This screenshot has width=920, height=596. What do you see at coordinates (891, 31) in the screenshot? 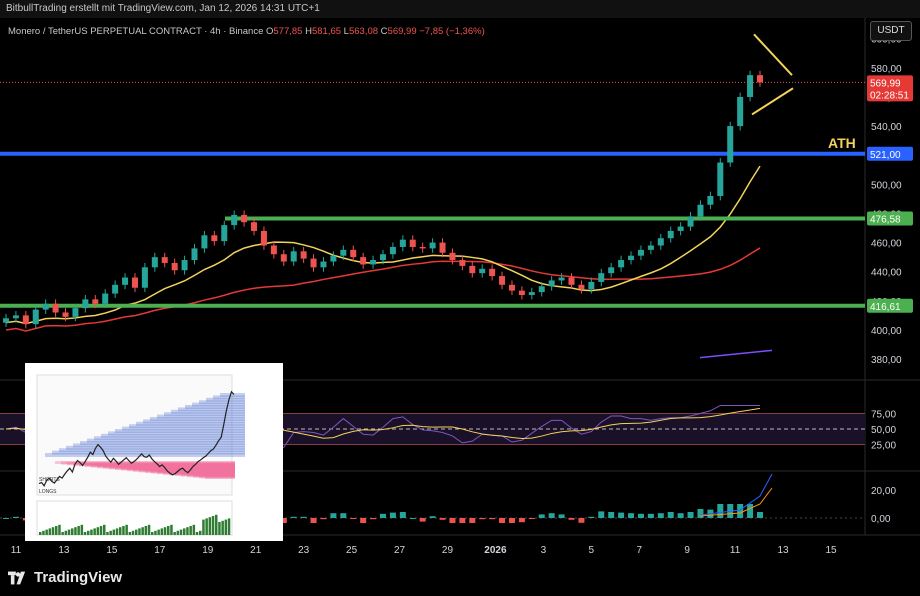
I see `currency-button: USDT` at bounding box center [891, 31].